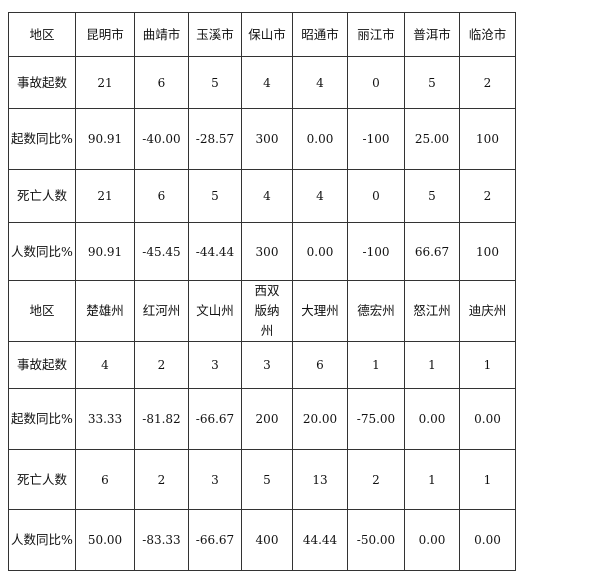 Image resolution: width=600 pixels, height=571 pixels. What do you see at coordinates (161, 251) in the screenshot?
I see `table-cell: -45.45` at bounding box center [161, 251].